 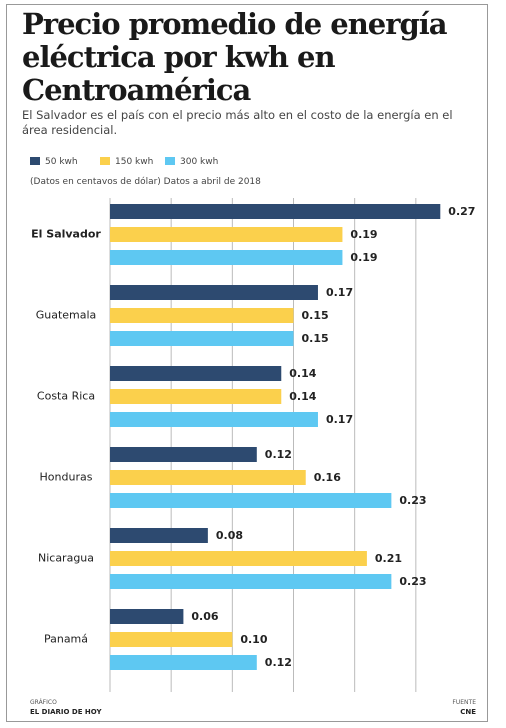 I want to click on category-label: Panamá, so click(x=66, y=639).